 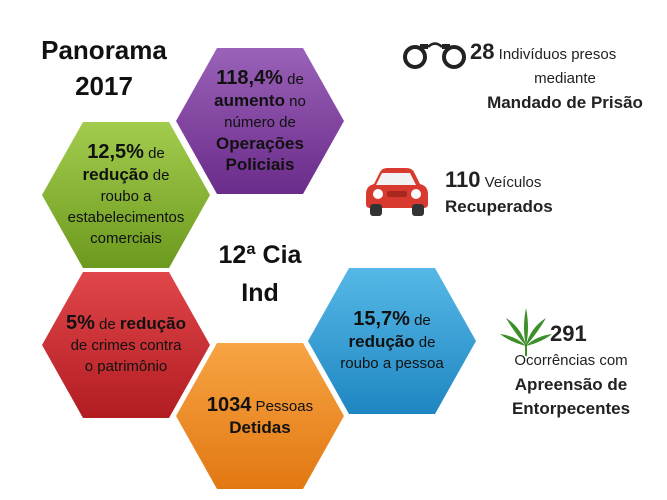 I want to click on car-icon, so click(x=396, y=190).